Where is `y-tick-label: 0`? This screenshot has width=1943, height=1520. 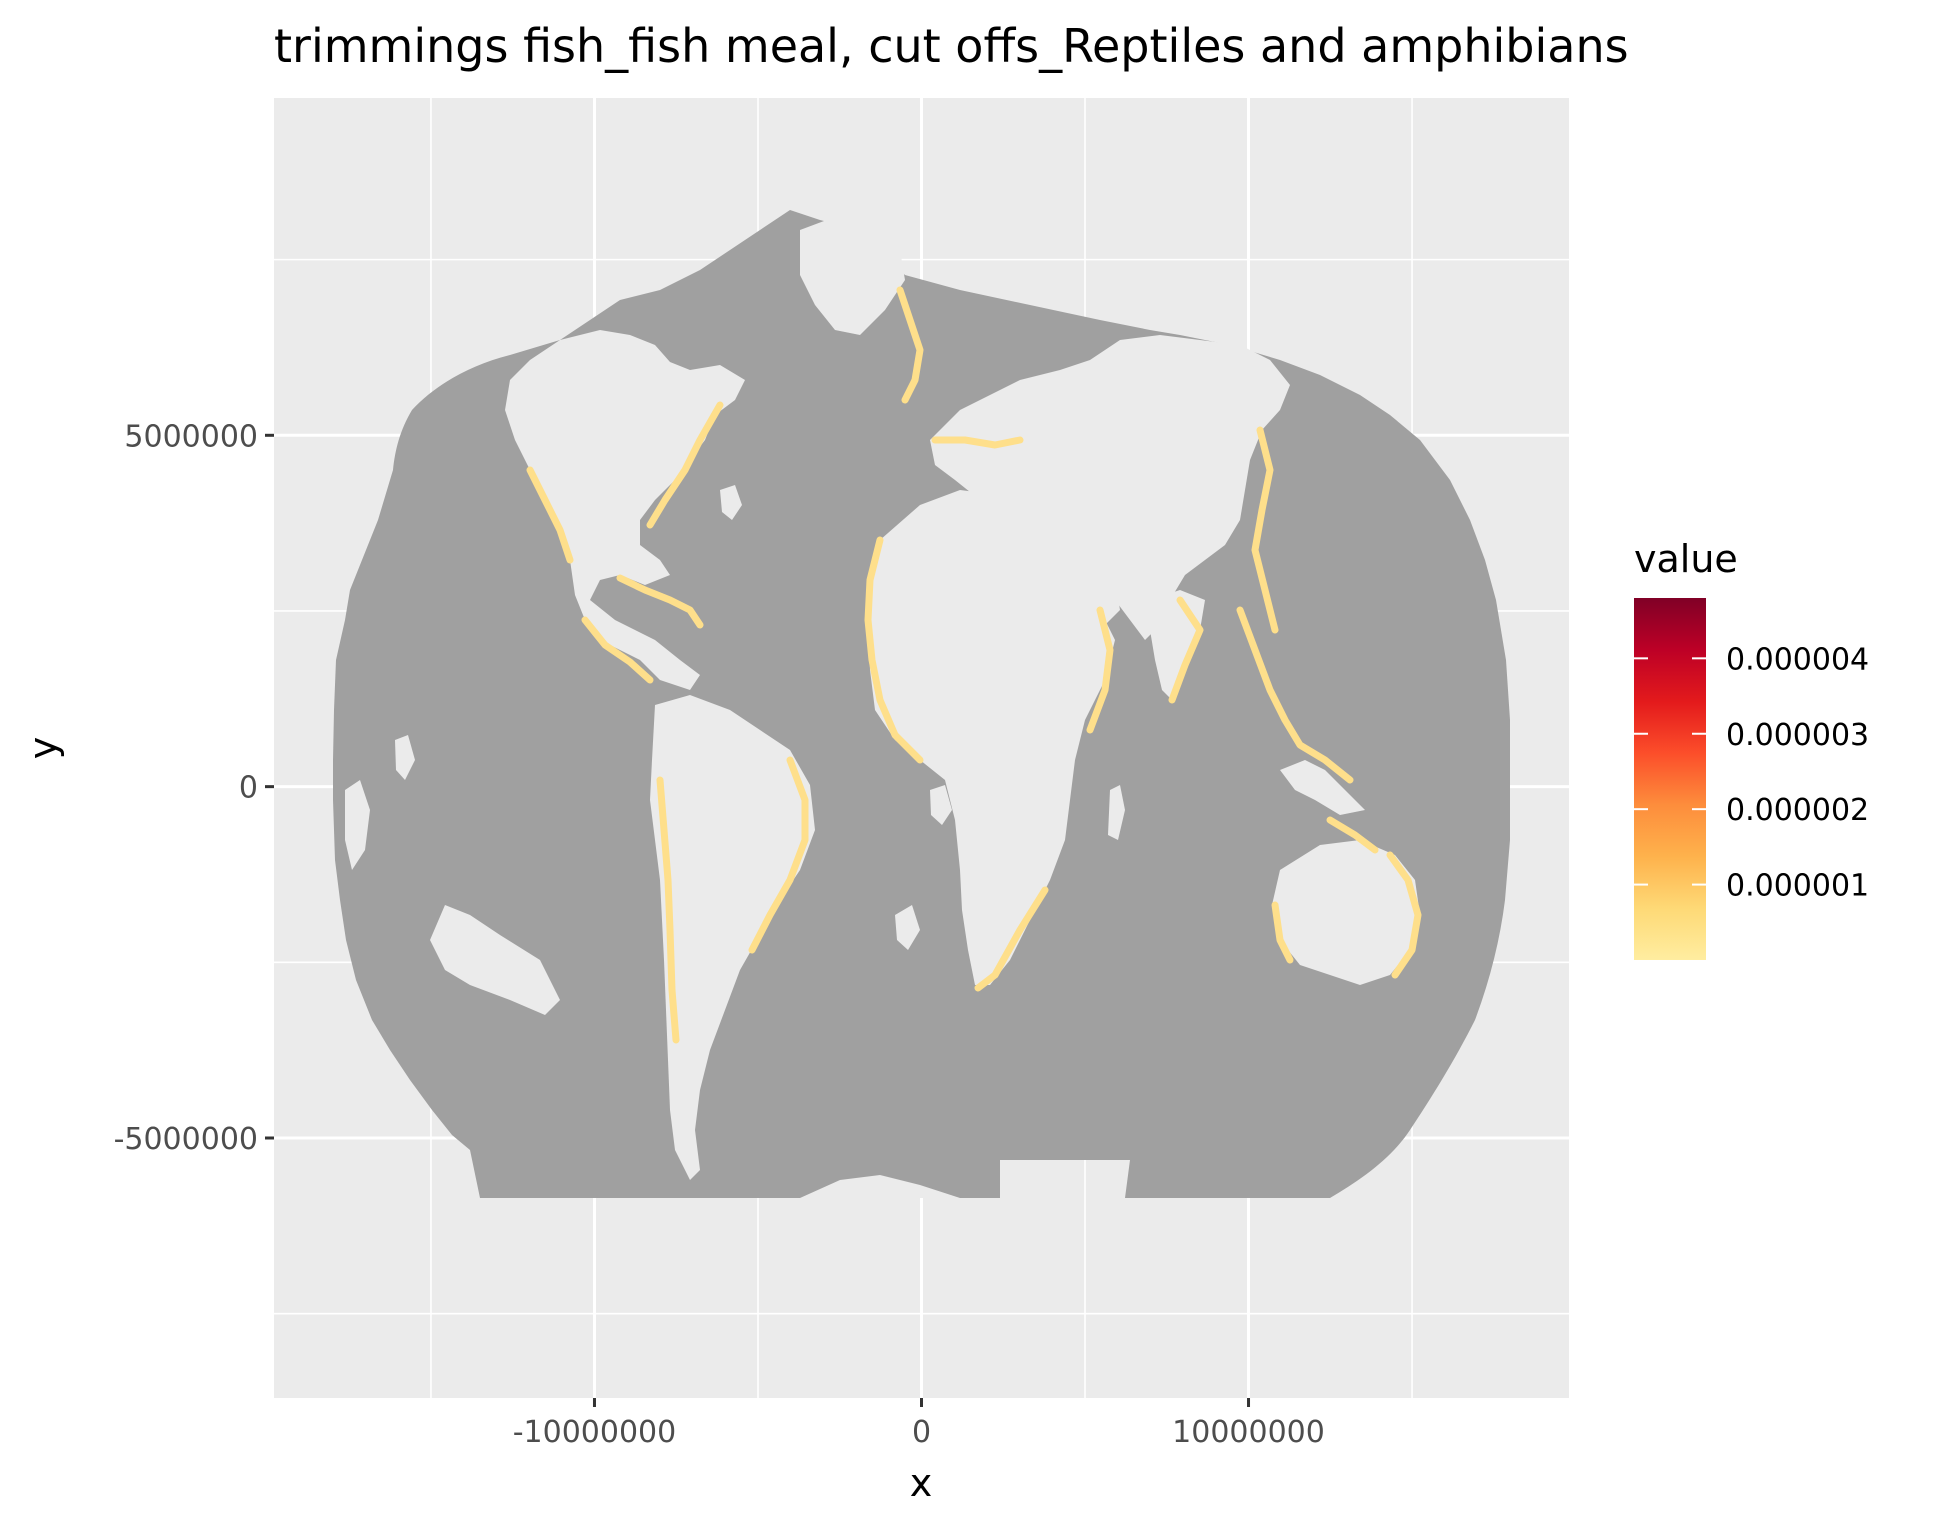 y-tick-label: 0 is located at coordinates (248, 788).